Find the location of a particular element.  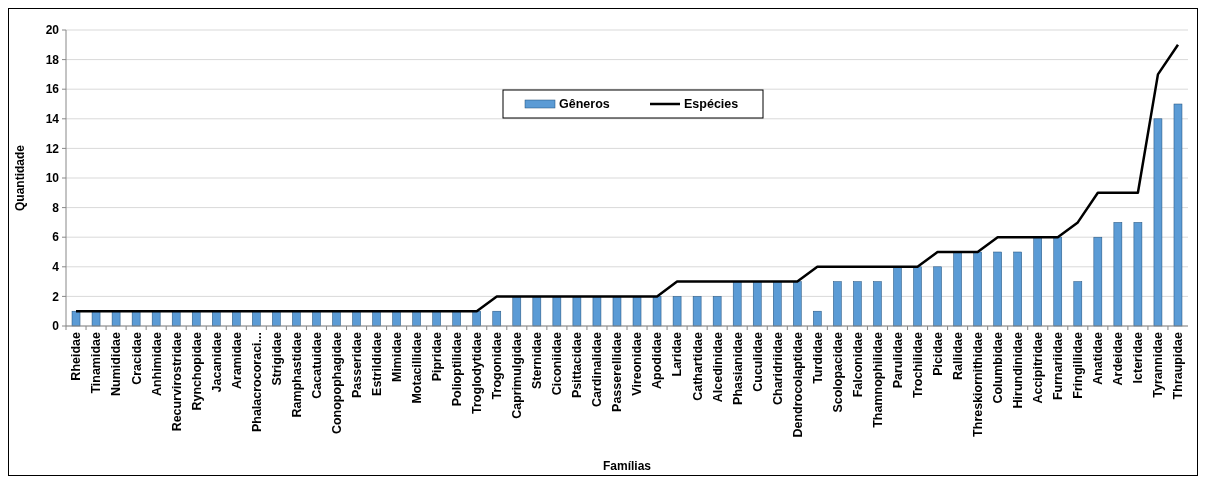

x-tick-label: Icteridae is located at coordinates (1138, 357).